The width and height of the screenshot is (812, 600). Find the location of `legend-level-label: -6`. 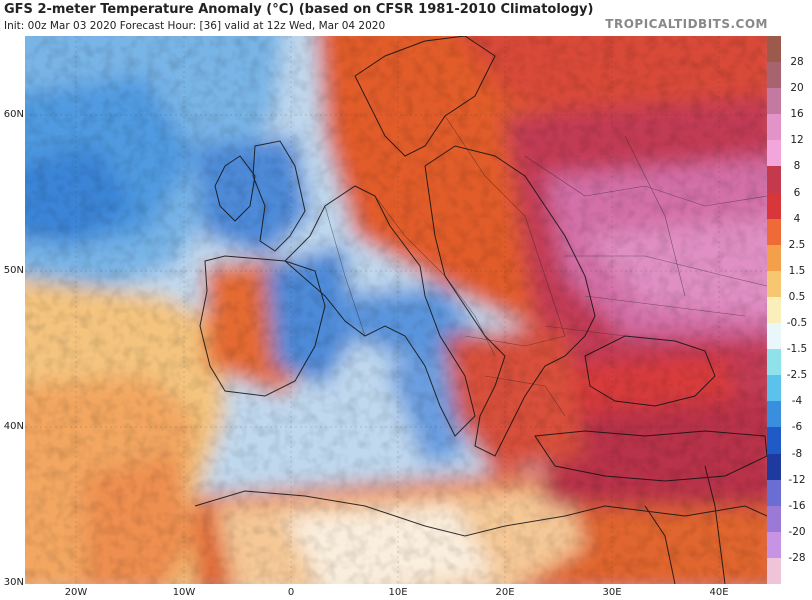

legend-level-label: -6 is located at coordinates (797, 427).